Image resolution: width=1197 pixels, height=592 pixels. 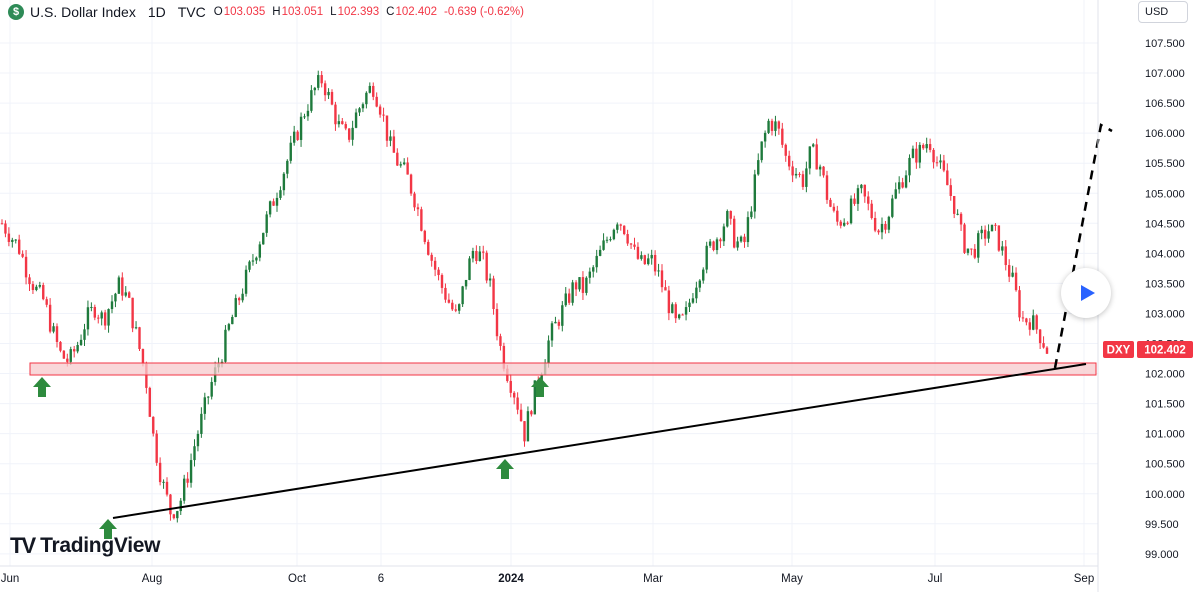 What do you see at coordinates (1165, 134) in the screenshot?
I see `y-tick-label: 106.000` at bounding box center [1165, 134].